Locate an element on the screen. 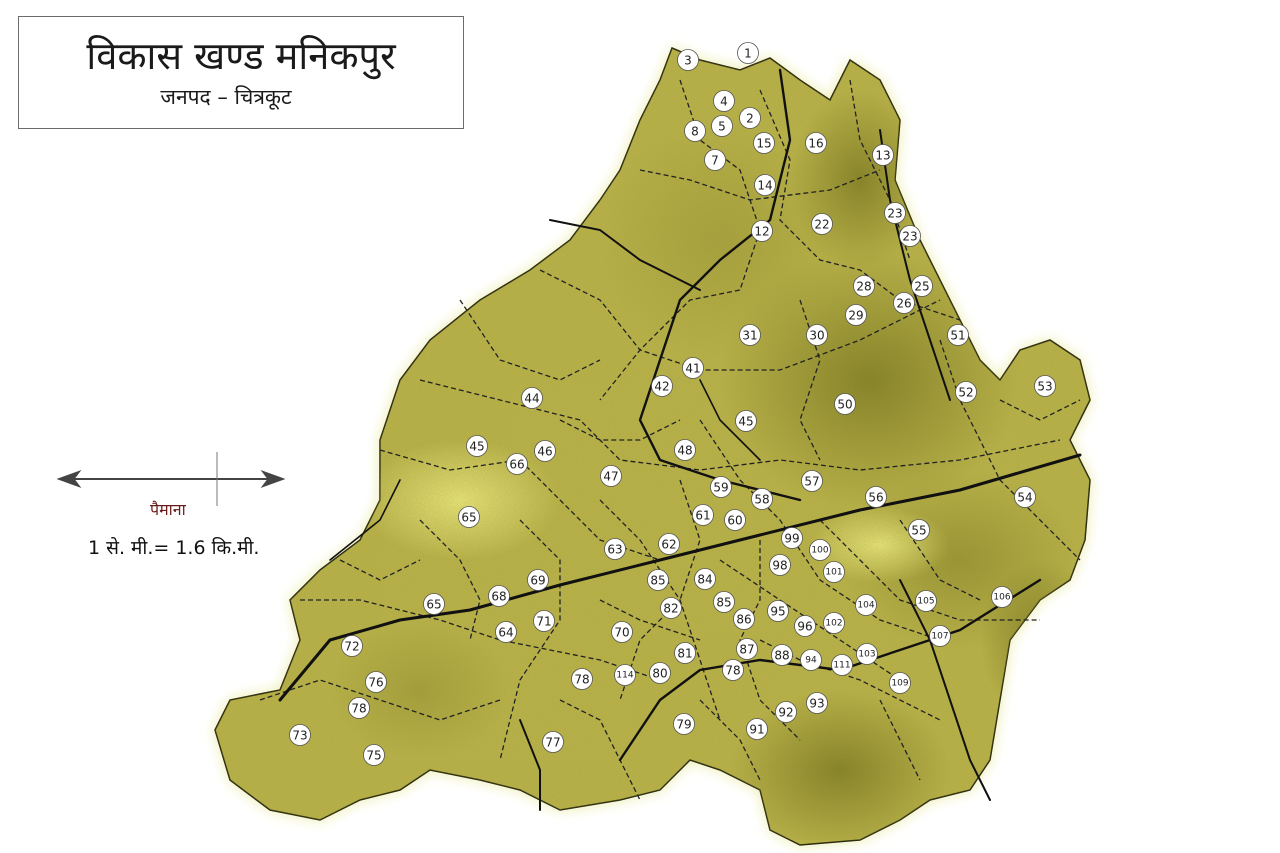 The width and height of the screenshot is (1280, 853). village-number-label: 69 is located at coordinates (537, 581).